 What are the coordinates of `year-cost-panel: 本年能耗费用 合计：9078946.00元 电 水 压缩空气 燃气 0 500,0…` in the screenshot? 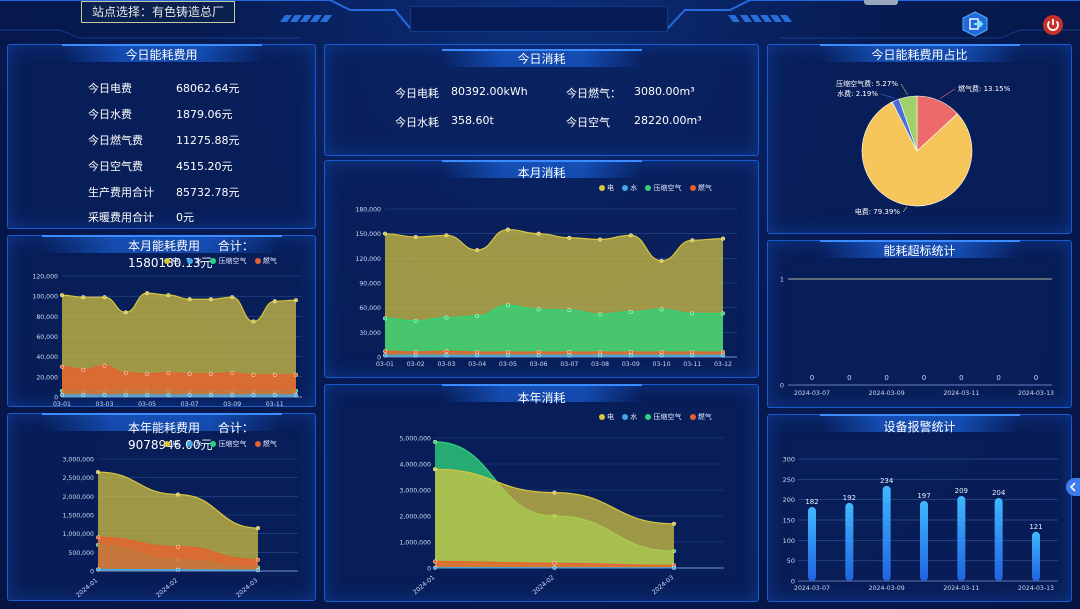 It's located at (161, 507).